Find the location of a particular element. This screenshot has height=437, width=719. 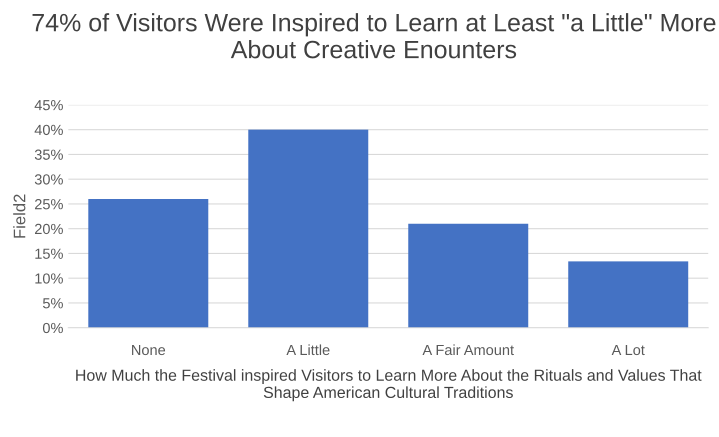

y-tick-label: 20% is located at coordinates (48, 229).